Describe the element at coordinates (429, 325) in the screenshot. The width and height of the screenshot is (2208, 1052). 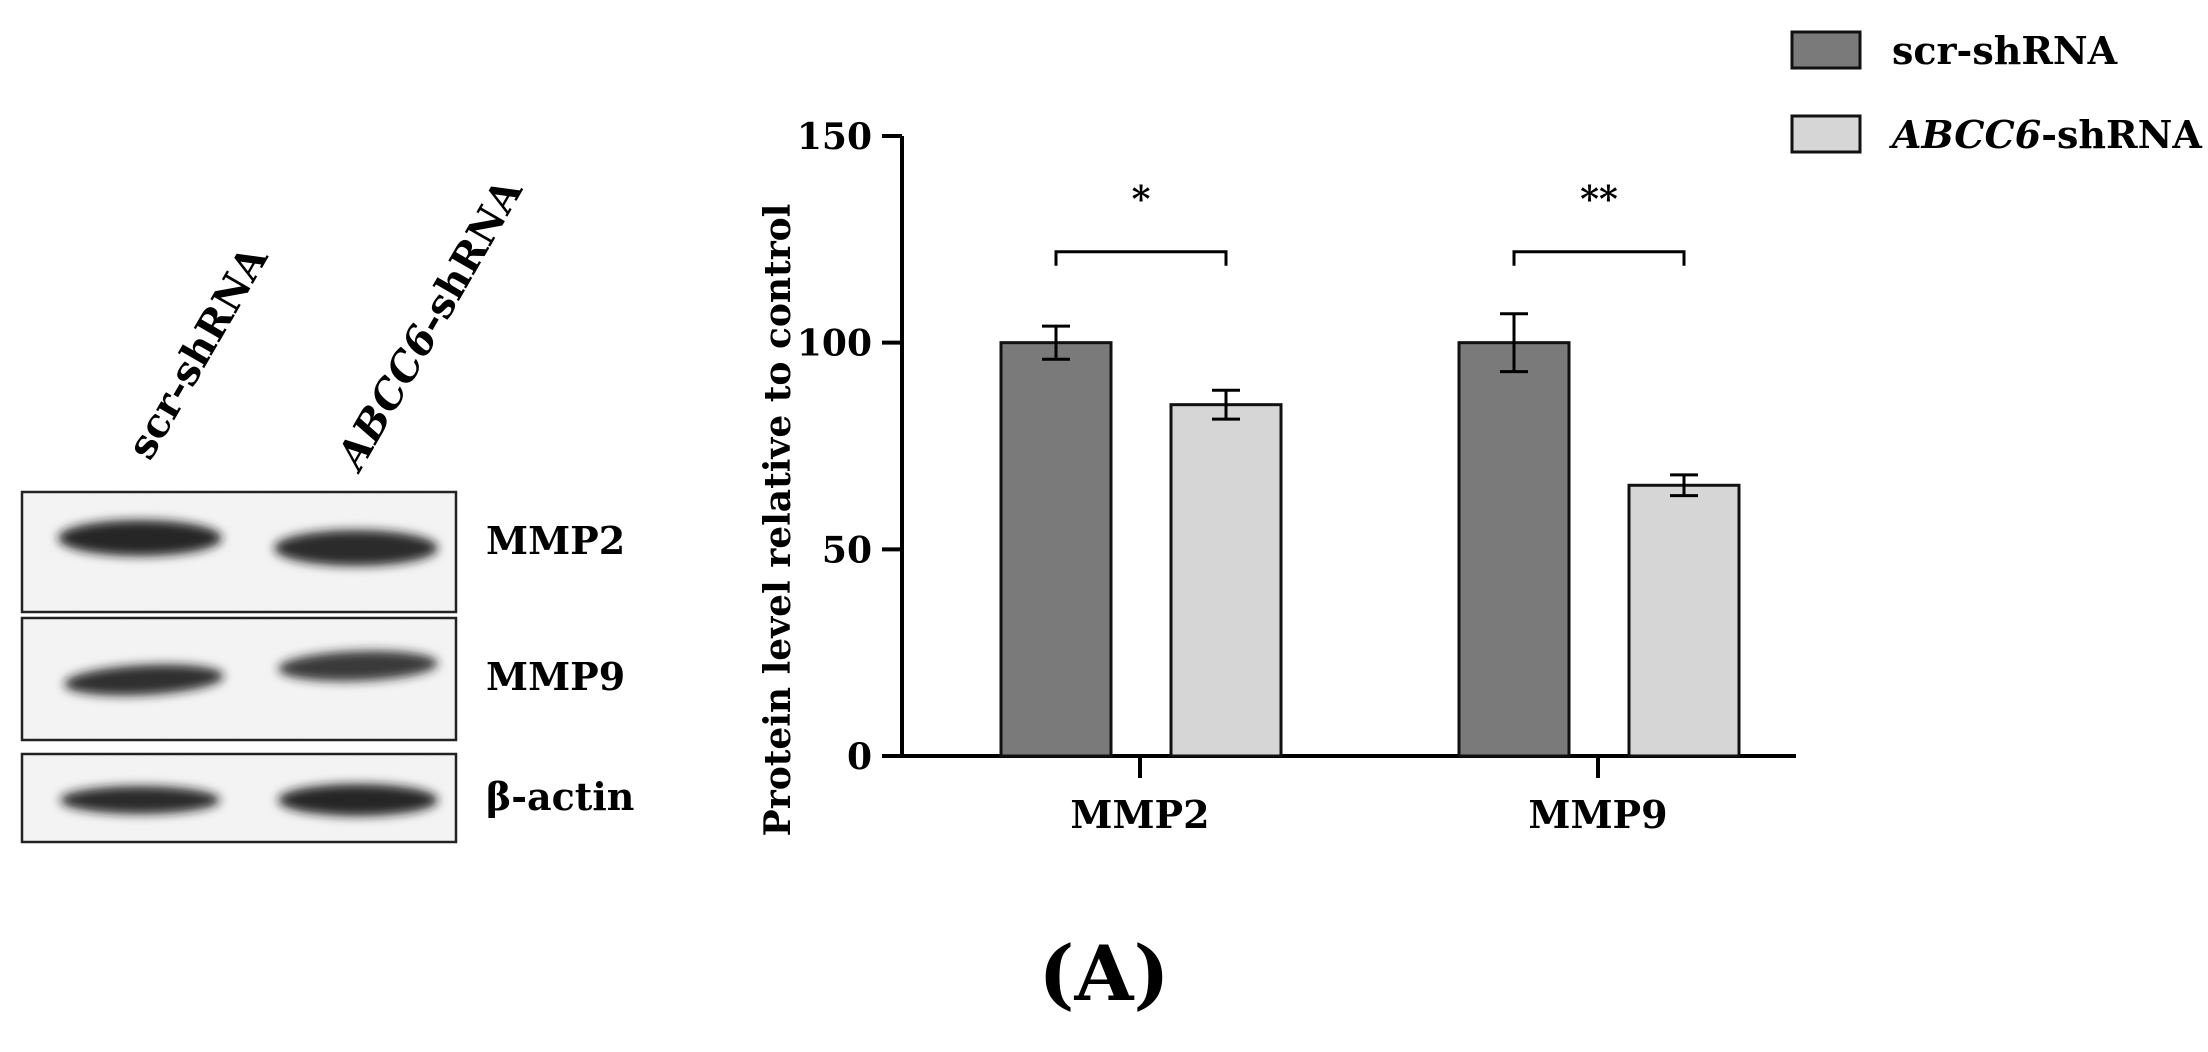
I see `lane-label-abcc6-shrna: ABCC6-shRNA` at that location.